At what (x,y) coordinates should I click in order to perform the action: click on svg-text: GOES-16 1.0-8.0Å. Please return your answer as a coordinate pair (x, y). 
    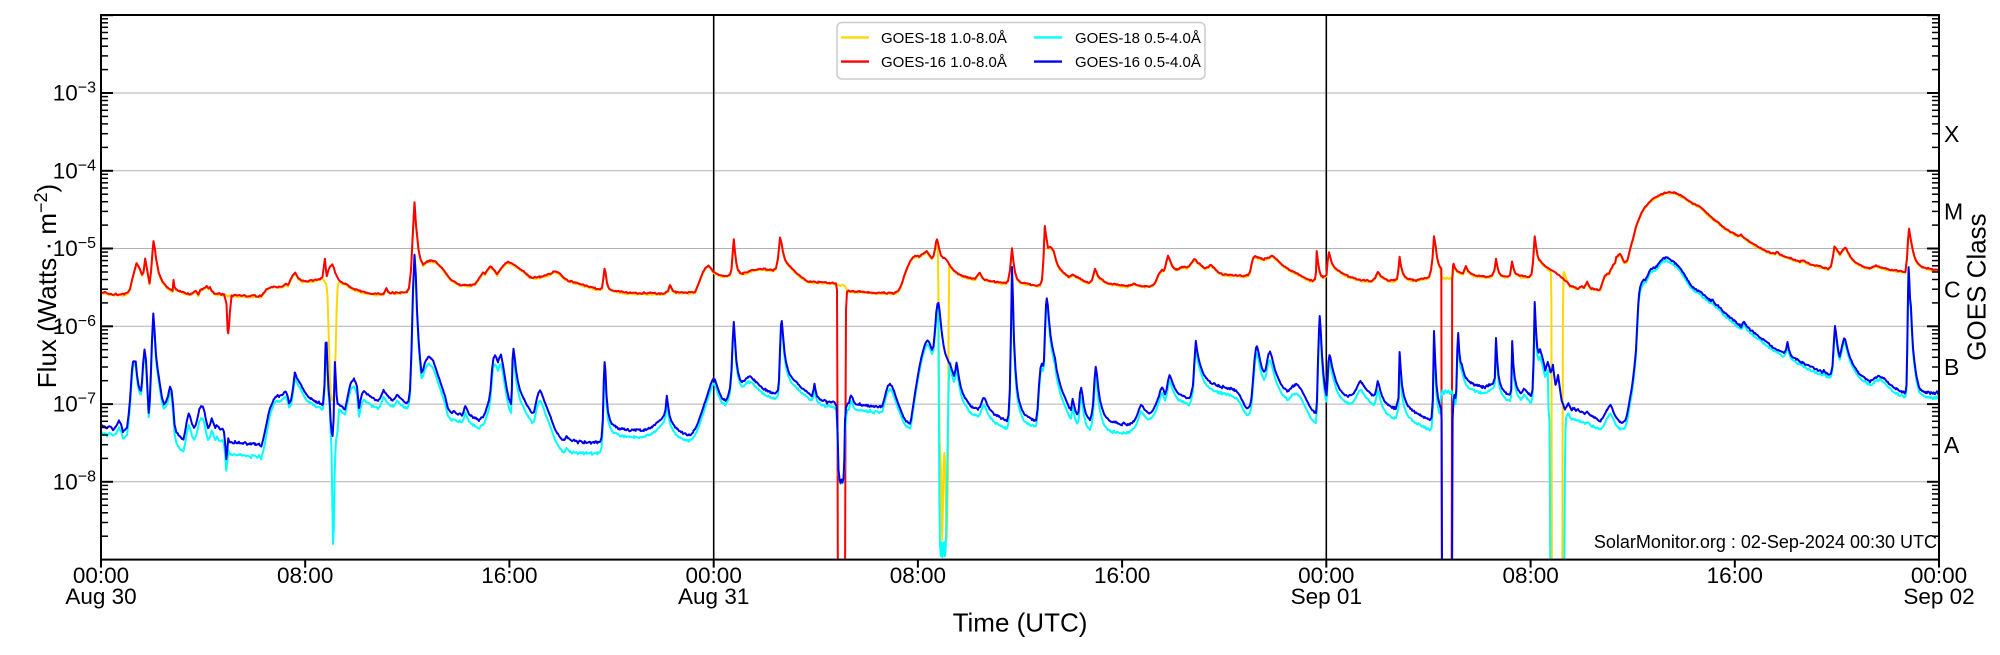
    Looking at the image, I should click on (944, 62).